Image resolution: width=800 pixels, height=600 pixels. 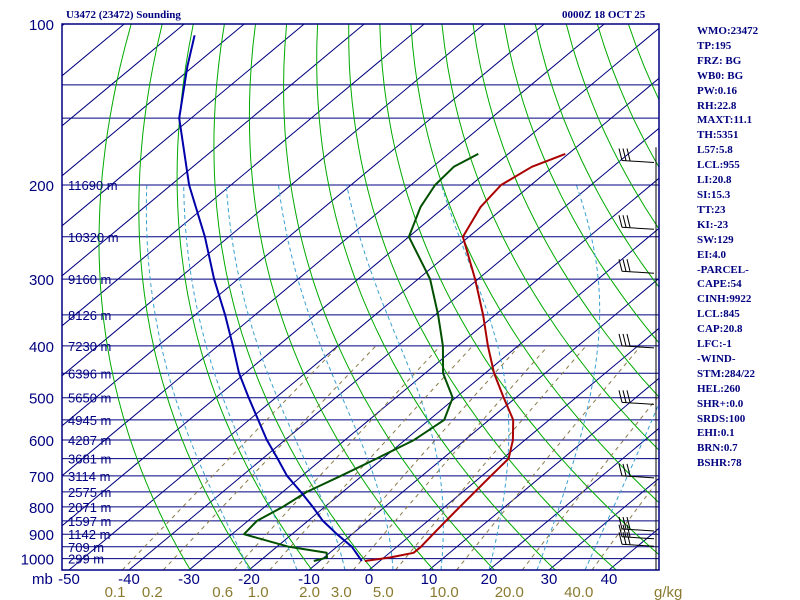 I want to click on index-item: WMO:23472, so click(x=728, y=31).